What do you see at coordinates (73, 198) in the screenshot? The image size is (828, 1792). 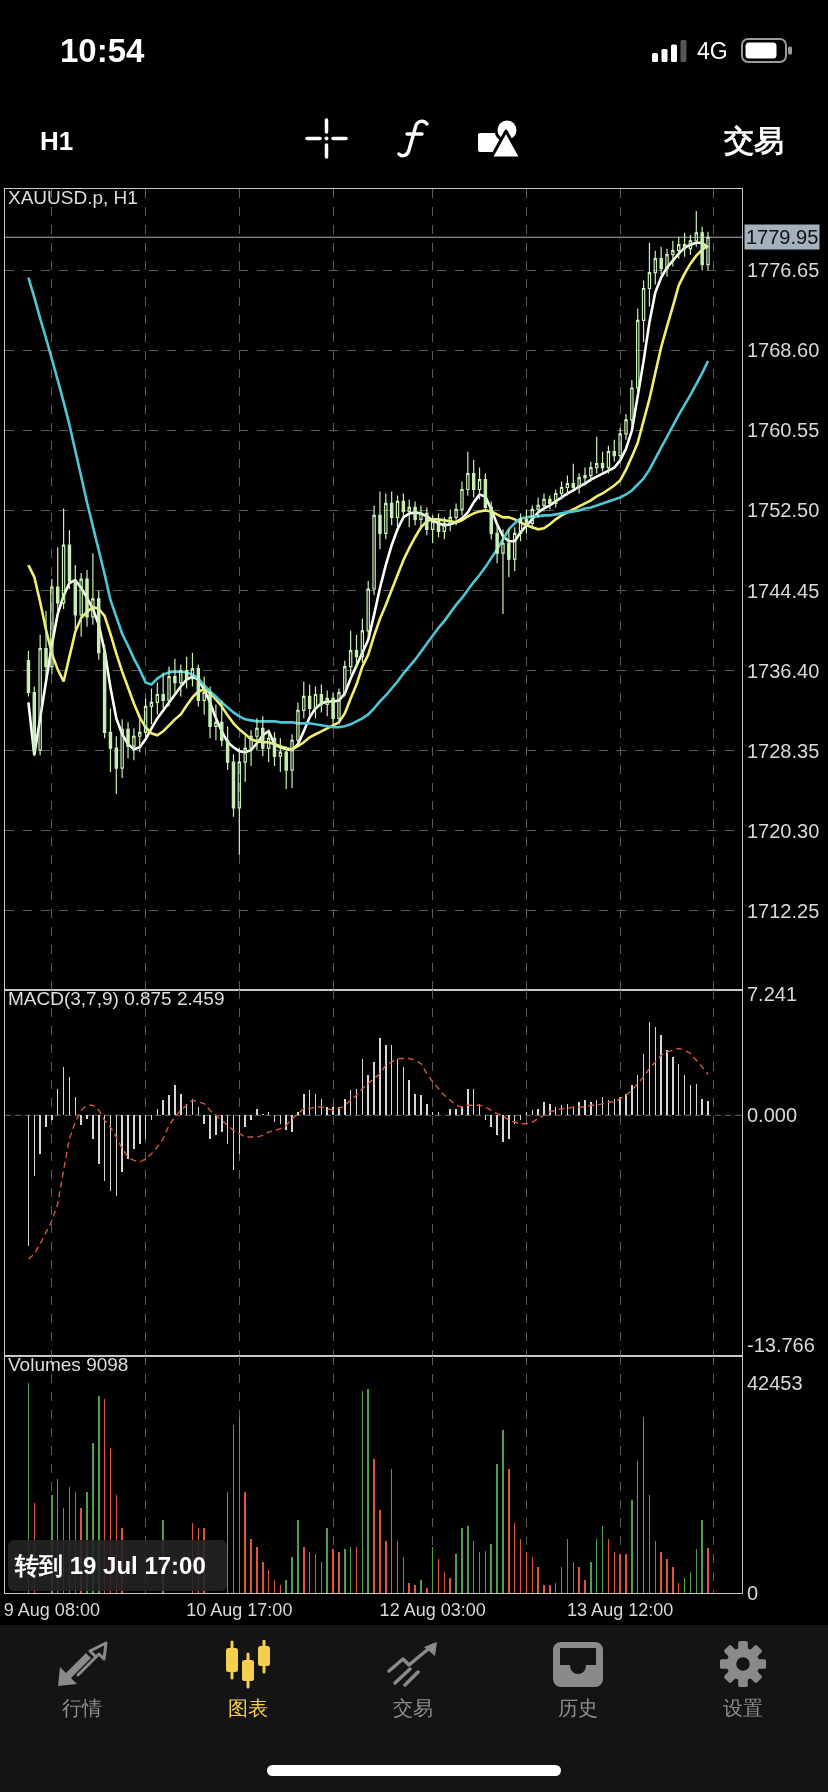 I see `chart-title: XAUUSD.p, H1` at bounding box center [73, 198].